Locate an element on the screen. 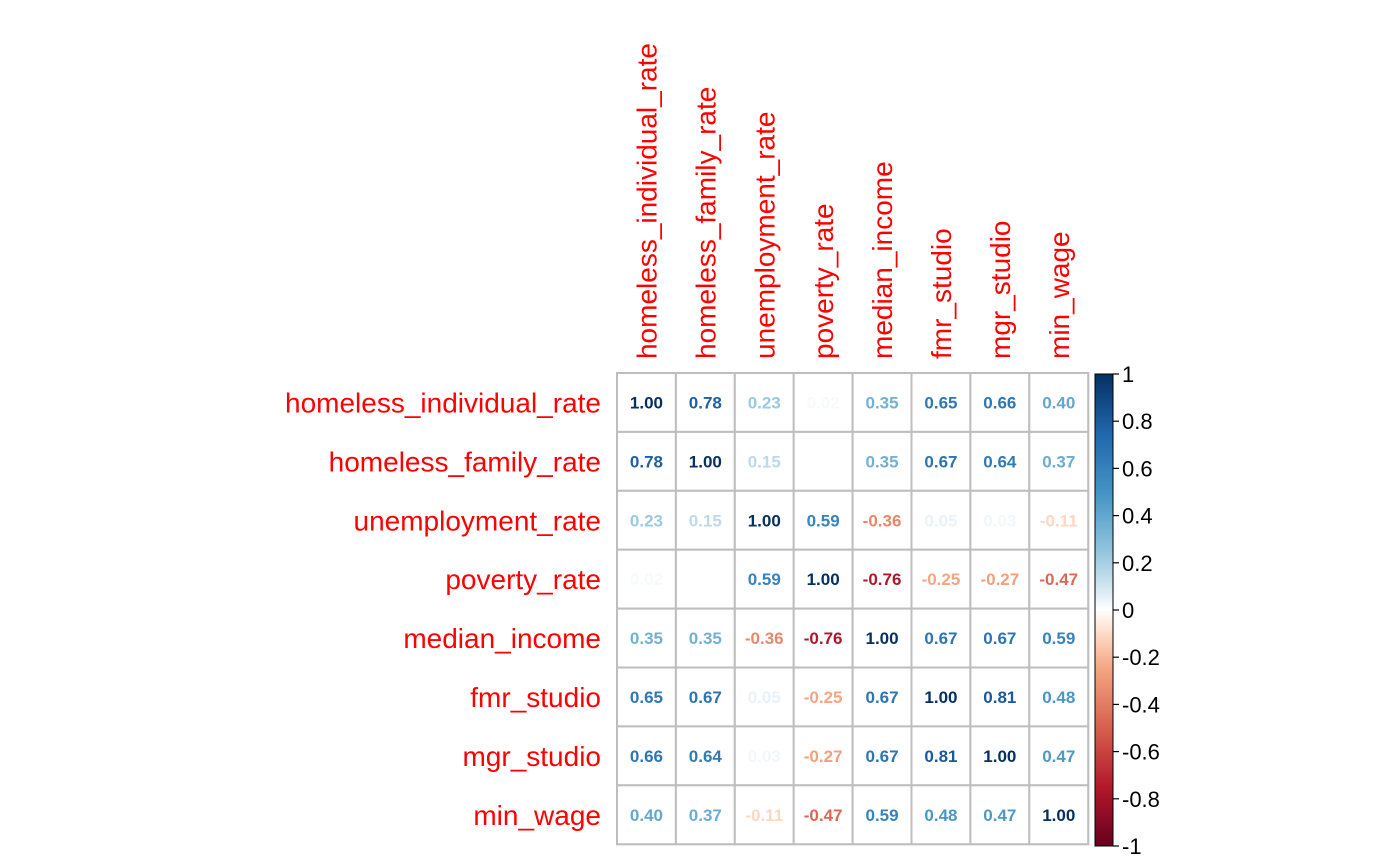 The width and height of the screenshot is (1400, 865). heatmap-cell-min-wage-min-wage is located at coordinates (1059, 815).